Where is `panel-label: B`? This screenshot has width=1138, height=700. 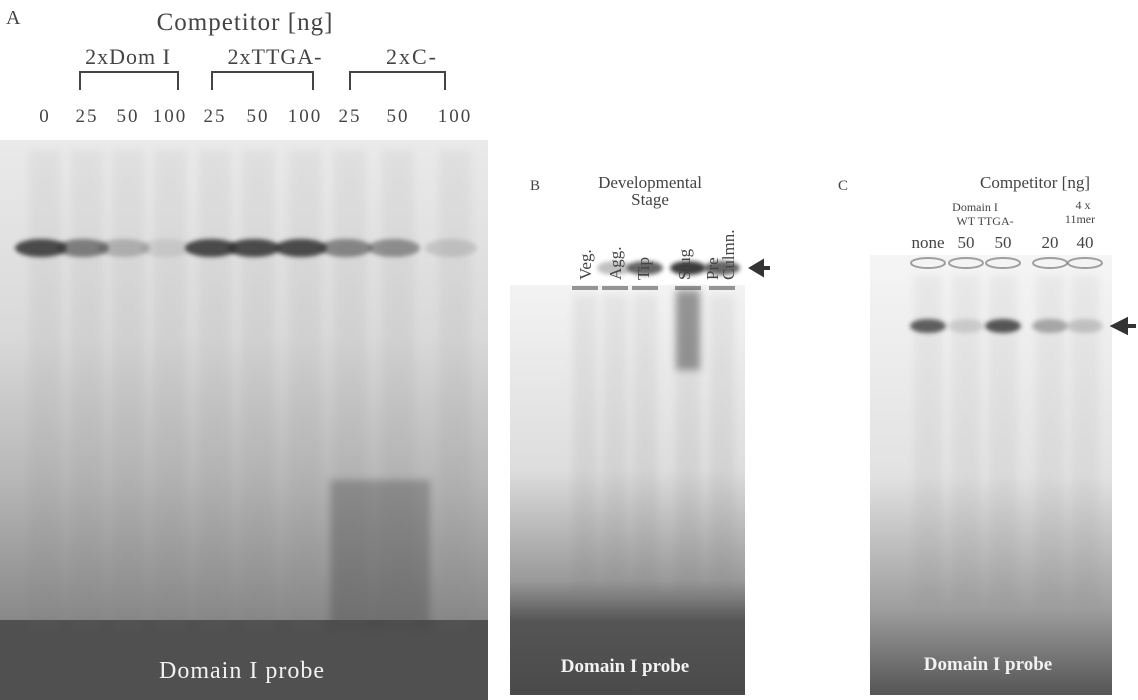
panel-label: B is located at coordinates (535, 186).